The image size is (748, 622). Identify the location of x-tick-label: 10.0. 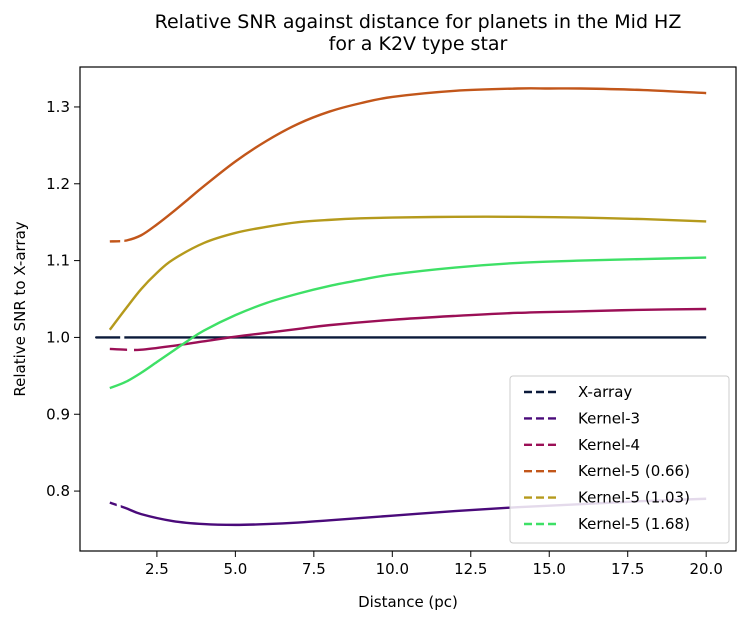
(392, 569).